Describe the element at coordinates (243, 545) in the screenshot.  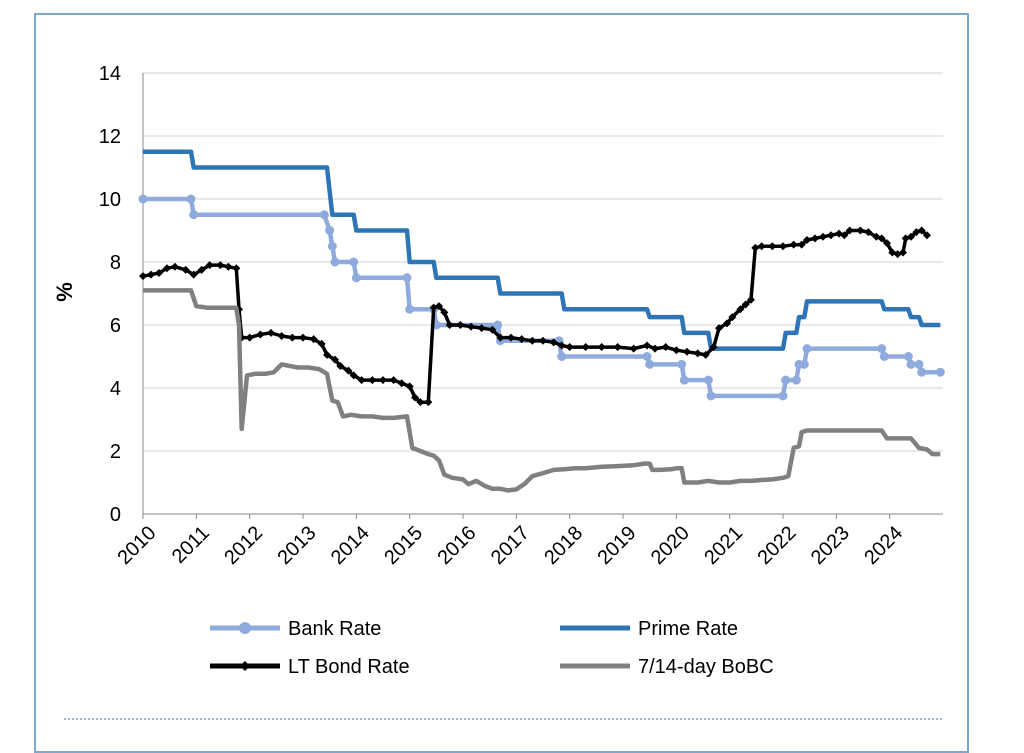
I see `x-tick-label: 2012` at that location.